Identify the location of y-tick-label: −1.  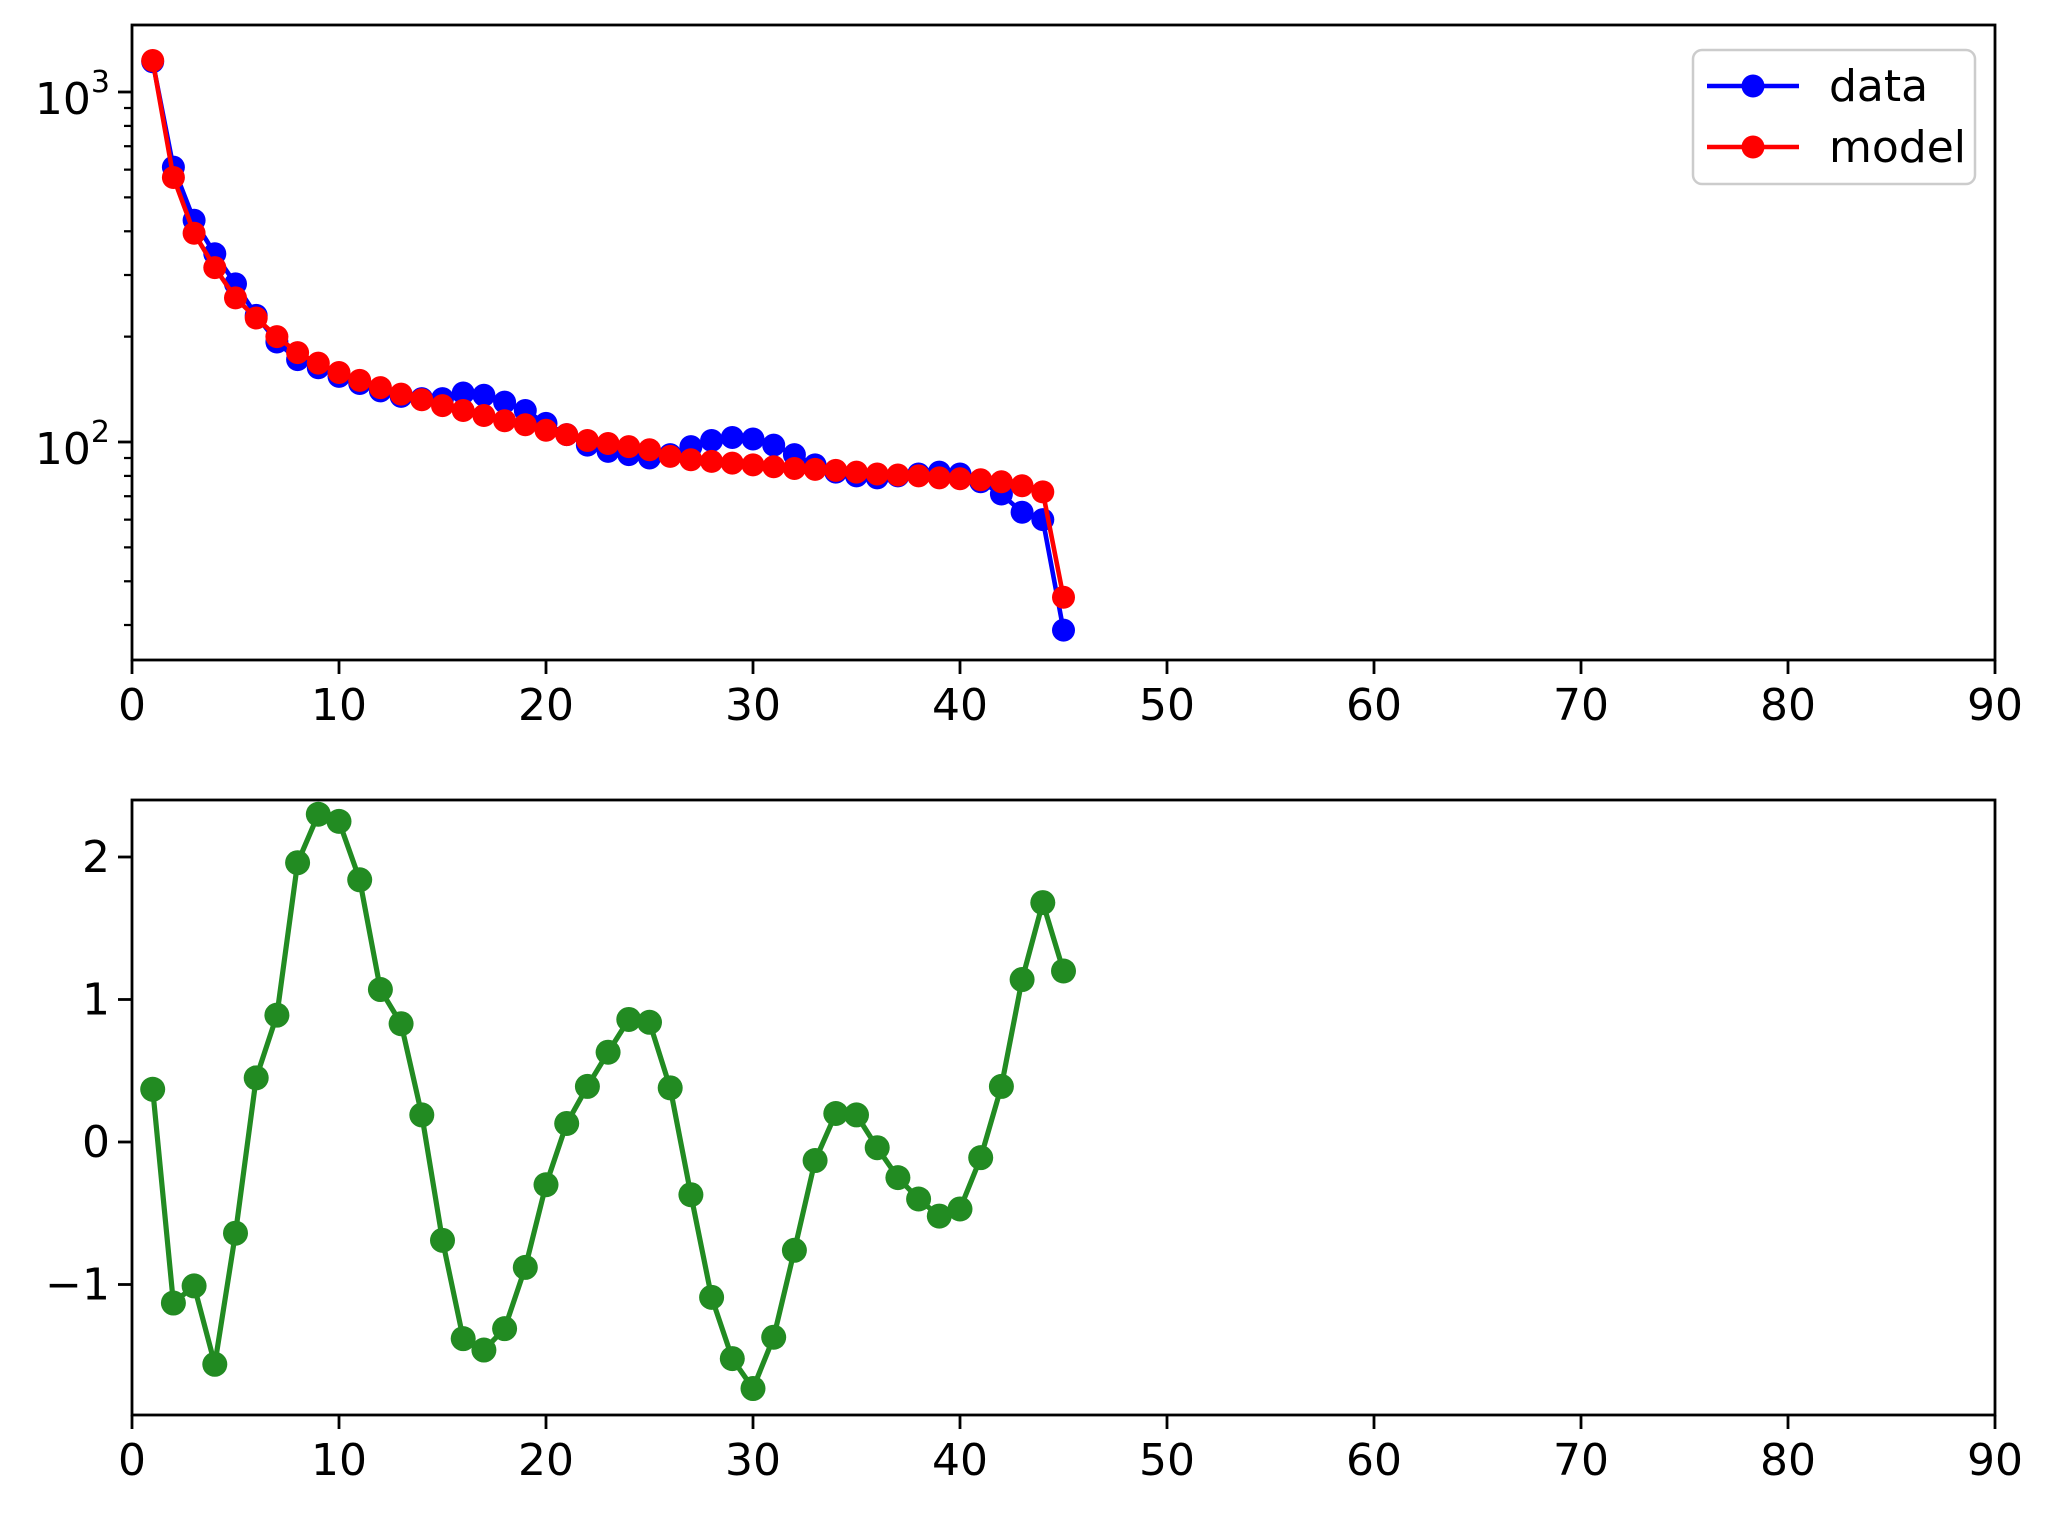
(77, 1285).